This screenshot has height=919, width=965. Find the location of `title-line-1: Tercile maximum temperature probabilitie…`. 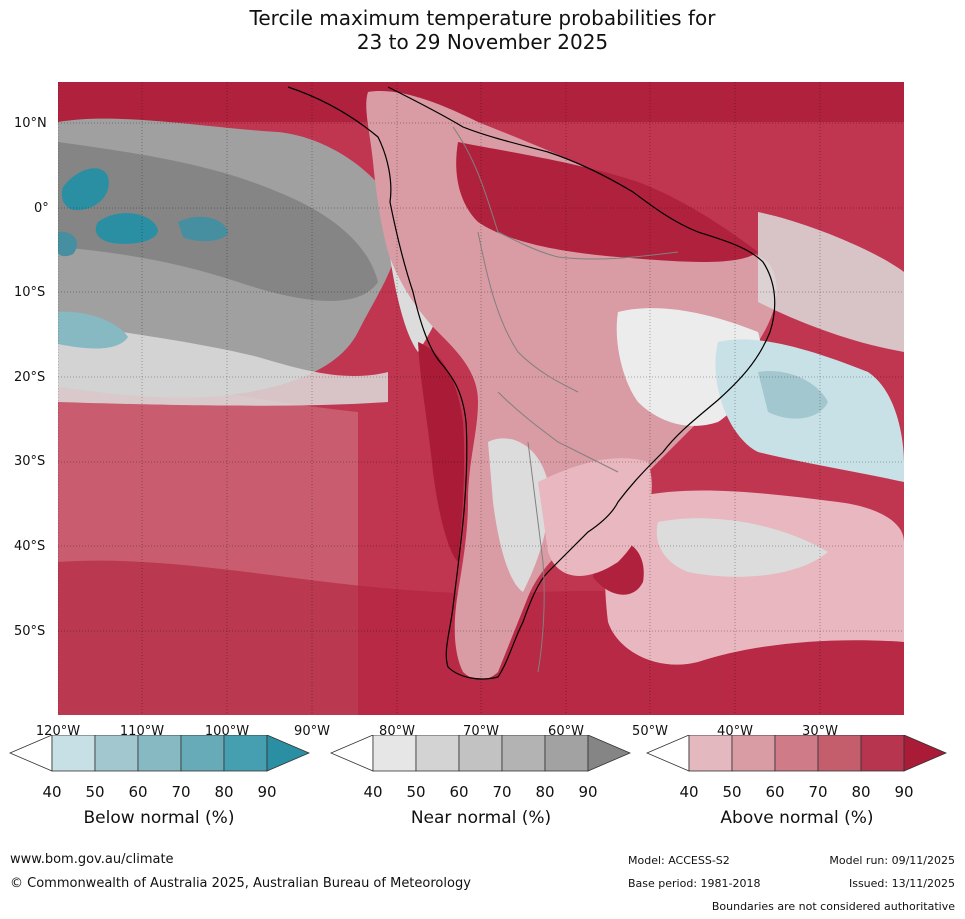

title-line-1: Tercile maximum temperature probabilitie… is located at coordinates (482, 18).